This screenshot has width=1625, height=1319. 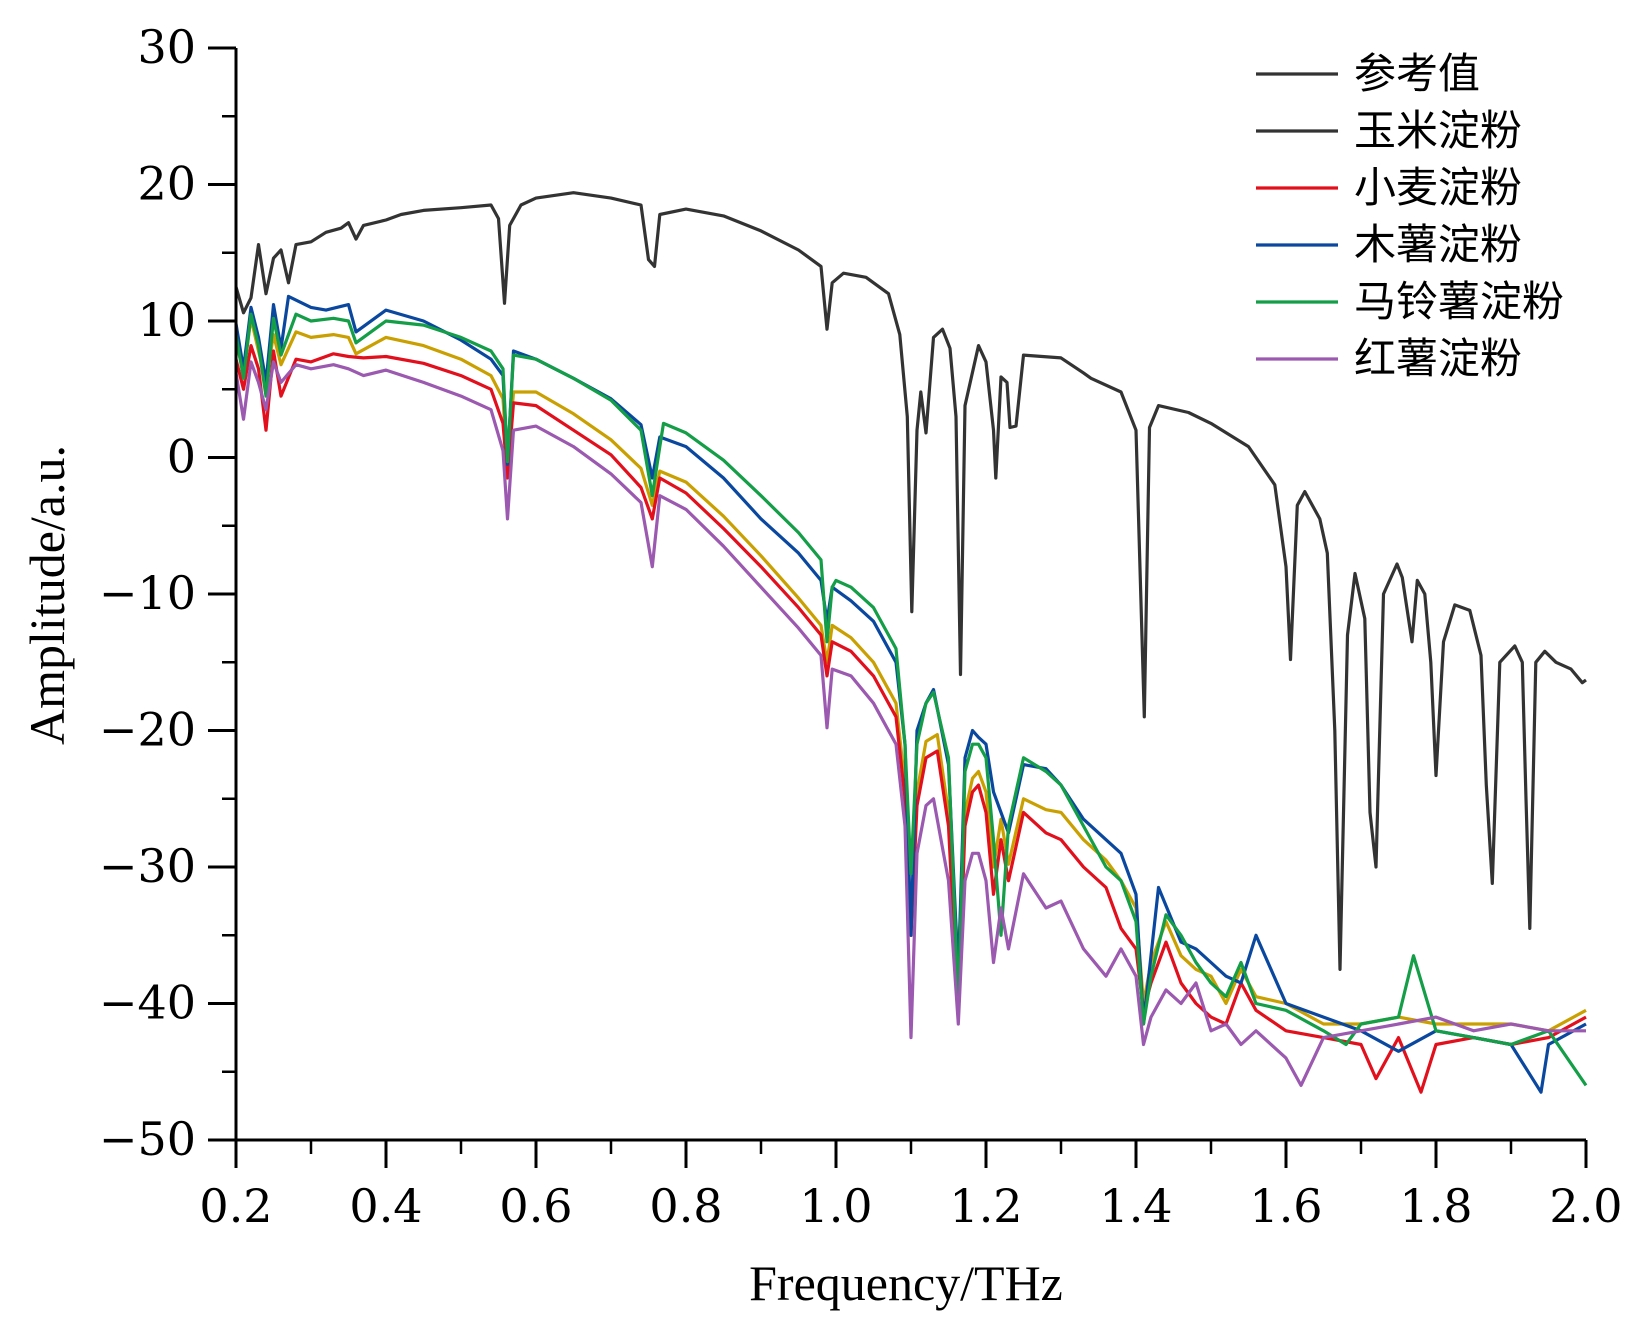 I want to click on y-tick-label: −40, so click(x=147, y=1003).